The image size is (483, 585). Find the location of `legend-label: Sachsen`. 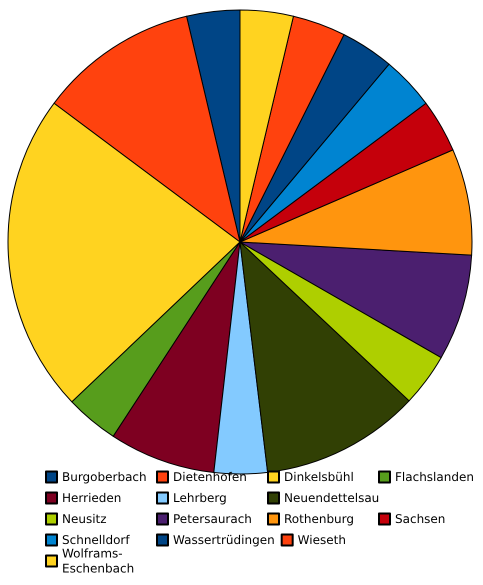

legend-label: Sachsen is located at coordinates (420, 519).